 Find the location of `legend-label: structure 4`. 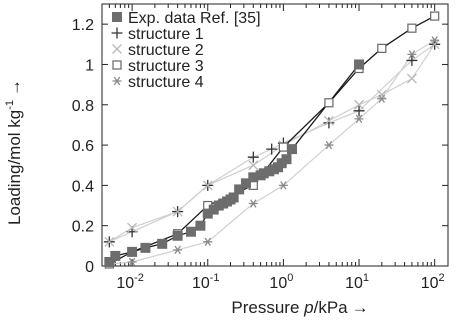

legend-label: structure 4 is located at coordinates (166, 82).